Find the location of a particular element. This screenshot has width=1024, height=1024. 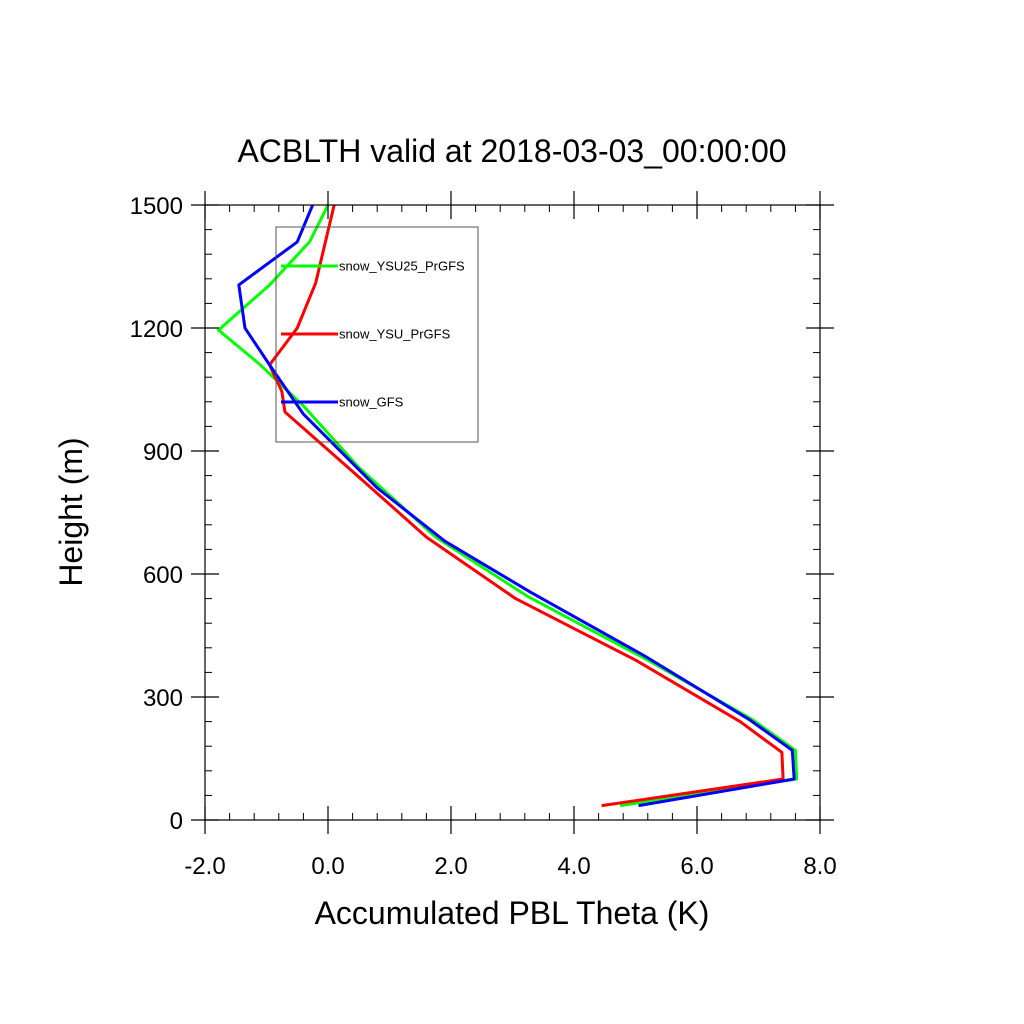

x-tick-label: 2.0 is located at coordinates (450, 866).